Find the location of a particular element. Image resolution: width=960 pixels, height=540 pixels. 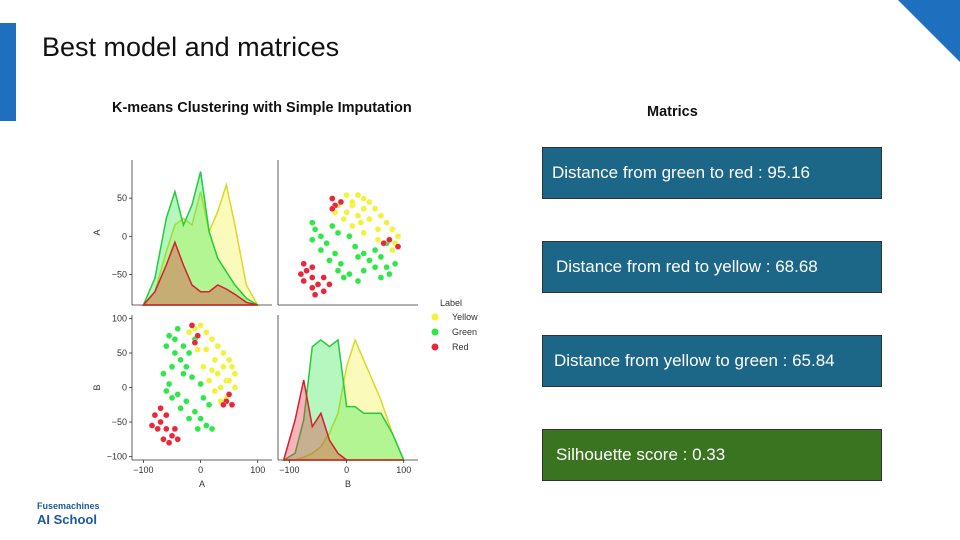

x-tick-label: 0 is located at coordinates (200, 470).